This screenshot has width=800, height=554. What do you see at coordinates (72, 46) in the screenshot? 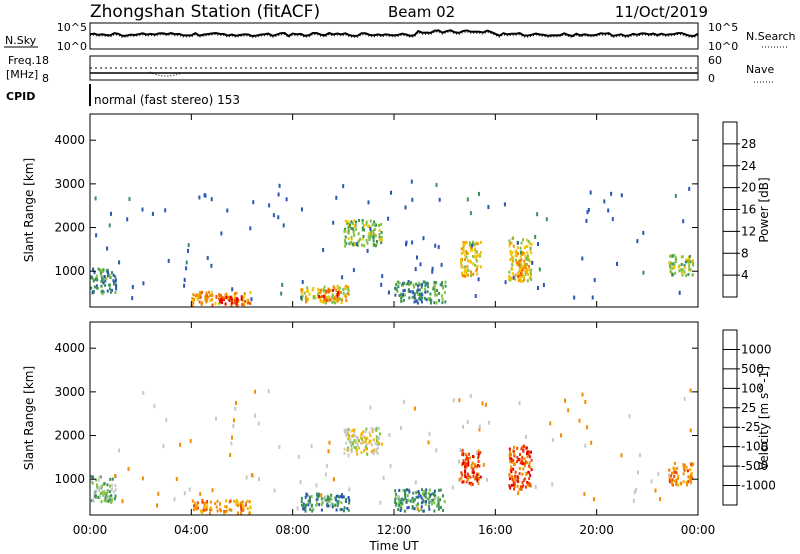
I see `noise-left-tick-bottom: 10^0` at bounding box center [72, 46].